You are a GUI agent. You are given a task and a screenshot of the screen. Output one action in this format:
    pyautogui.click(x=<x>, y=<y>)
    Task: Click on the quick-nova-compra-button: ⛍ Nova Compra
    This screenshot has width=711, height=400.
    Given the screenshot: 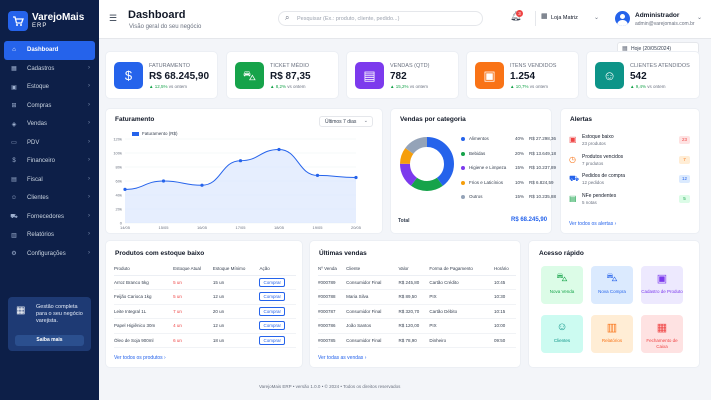 What is the action you would take?
    pyautogui.click(x=612, y=285)
    